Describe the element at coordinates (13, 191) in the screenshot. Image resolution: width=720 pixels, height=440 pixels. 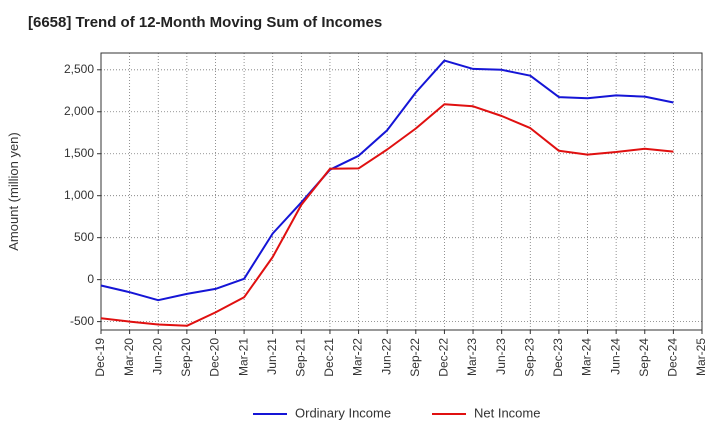
I see `y-axis-label: Amount (million yen)` at that location.